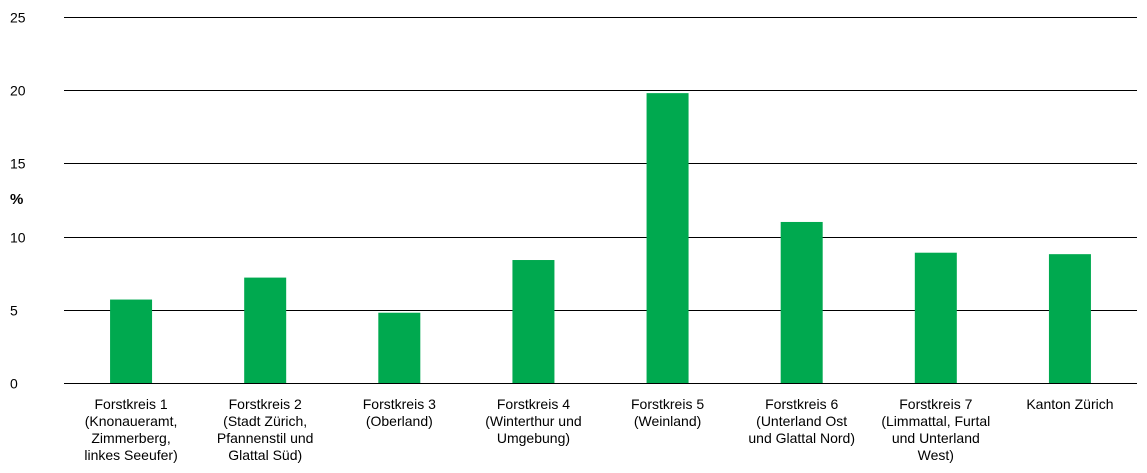  What do you see at coordinates (18, 18) in the screenshot?
I see `y-tick-label: 25` at bounding box center [18, 18].